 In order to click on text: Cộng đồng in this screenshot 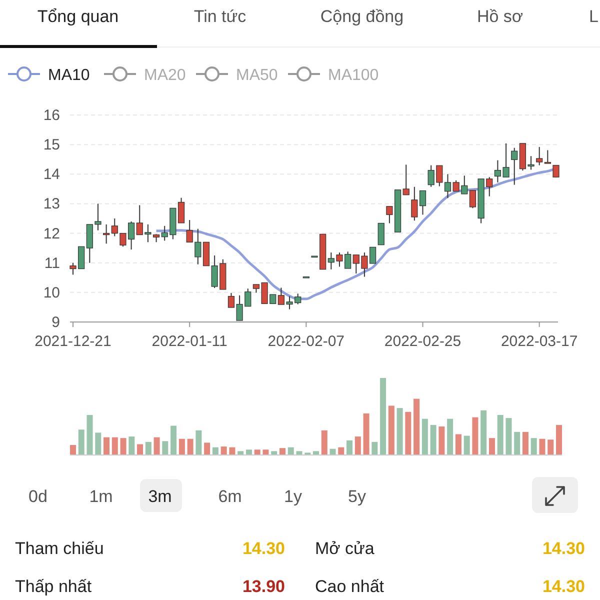, I will do `click(362, 16)`.